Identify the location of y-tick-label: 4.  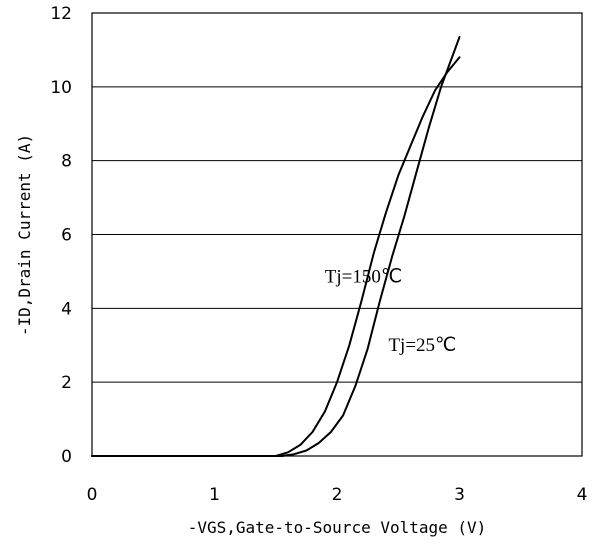
(66, 309).